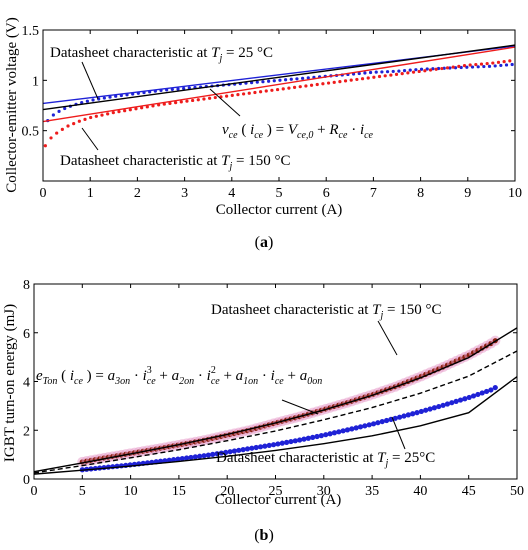  Describe the element at coordinates (137, 193) in the screenshot. I see `panel-a-xtick-label: 2` at that location.